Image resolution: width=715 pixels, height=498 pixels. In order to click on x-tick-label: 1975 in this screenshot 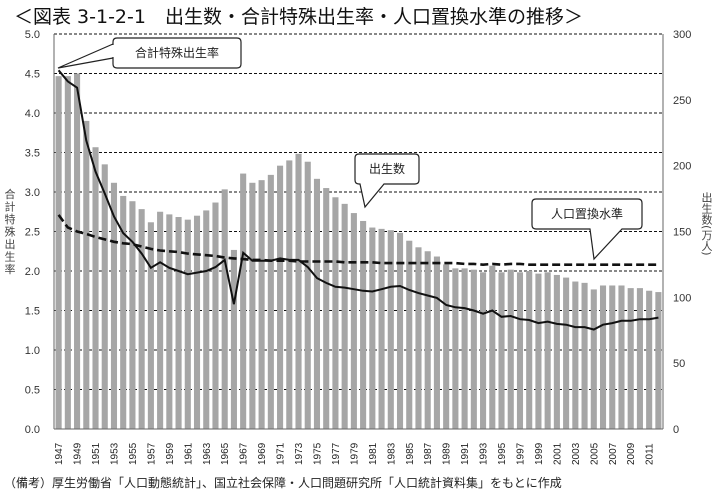, I will do `click(317, 453)`.